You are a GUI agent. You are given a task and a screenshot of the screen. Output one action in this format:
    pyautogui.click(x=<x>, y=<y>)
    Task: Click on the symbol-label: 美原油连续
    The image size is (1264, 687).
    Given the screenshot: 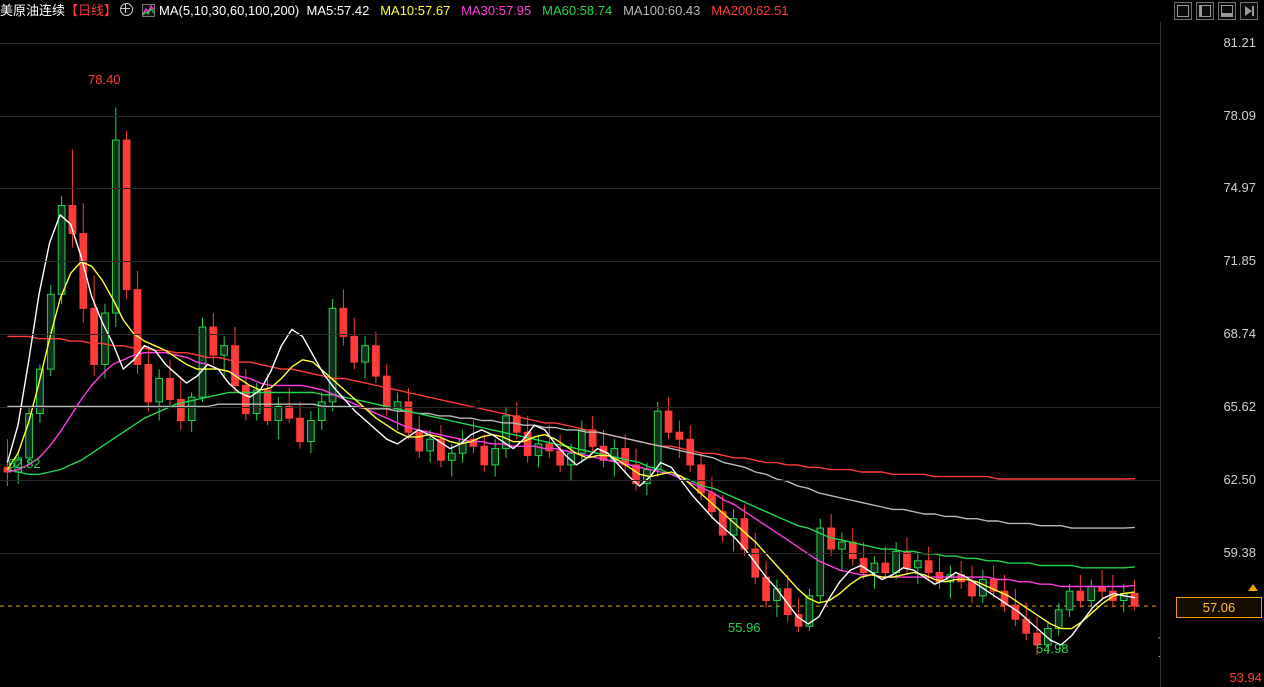 What is the action you would take?
    pyautogui.click(x=33, y=10)
    